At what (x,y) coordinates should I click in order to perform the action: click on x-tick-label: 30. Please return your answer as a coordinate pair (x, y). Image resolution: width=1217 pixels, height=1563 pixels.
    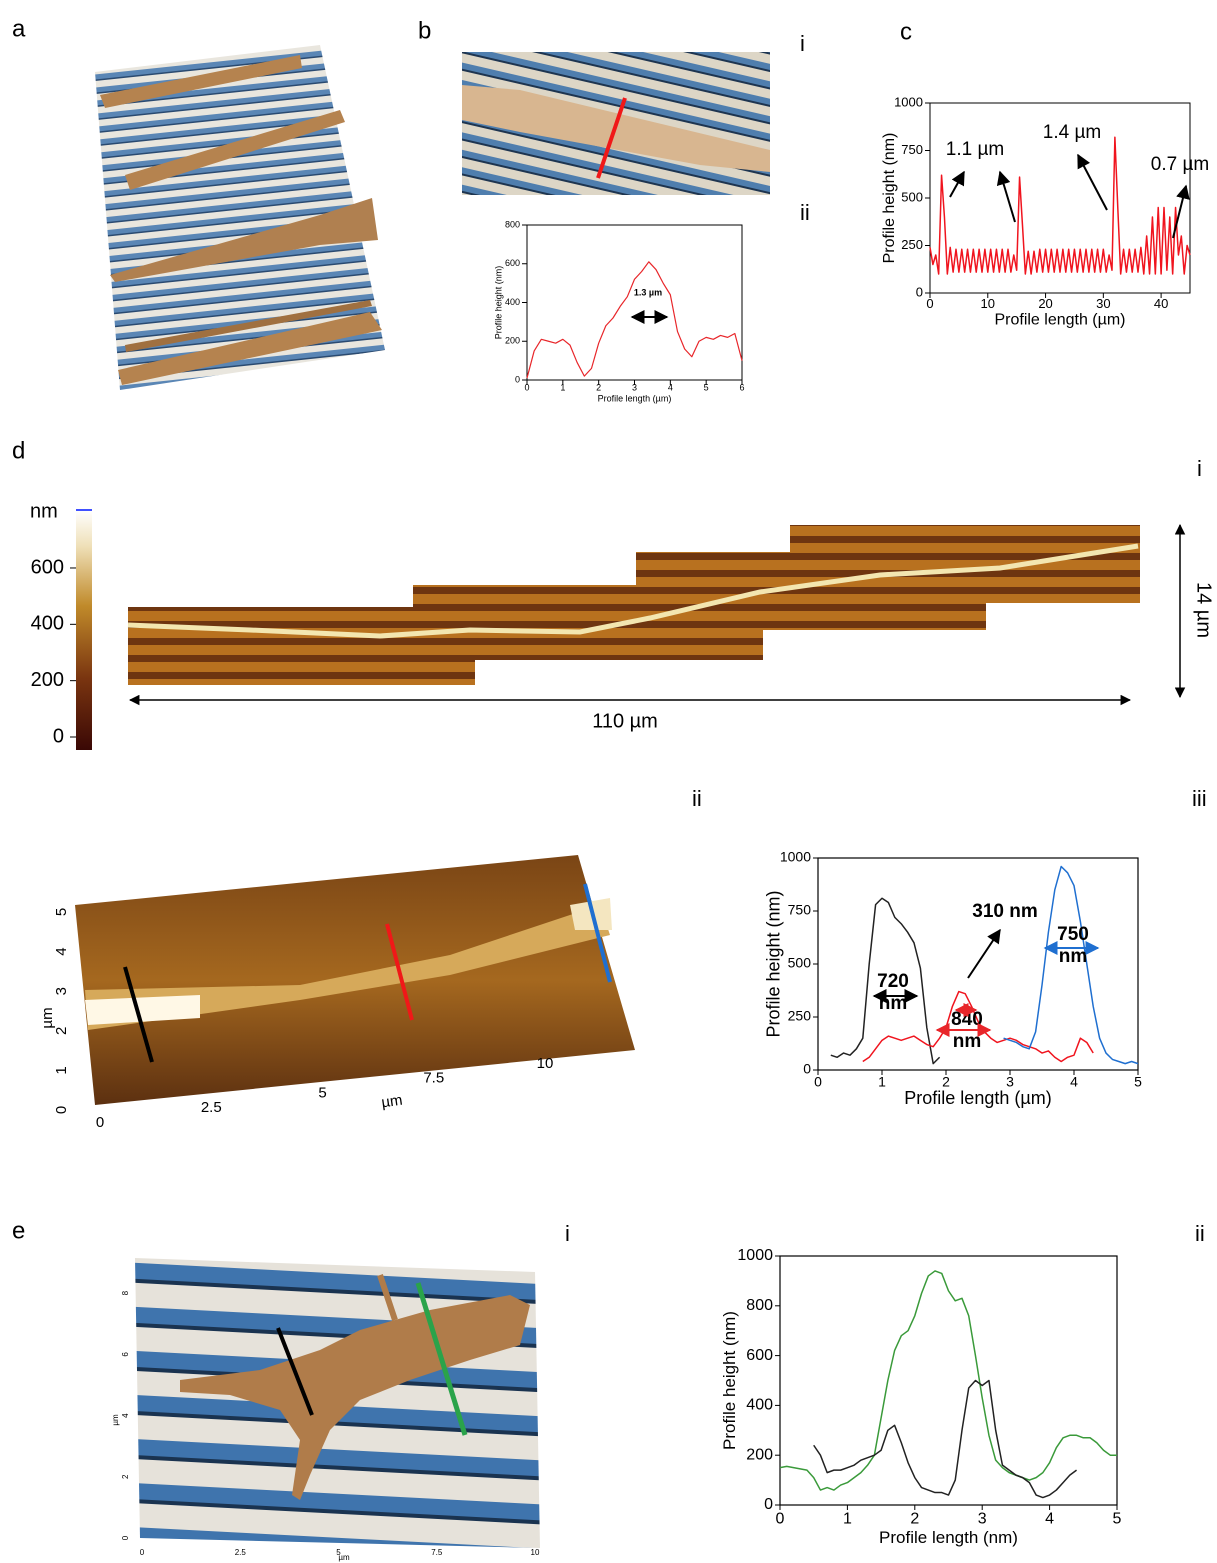
    Looking at the image, I should click on (1103, 303).